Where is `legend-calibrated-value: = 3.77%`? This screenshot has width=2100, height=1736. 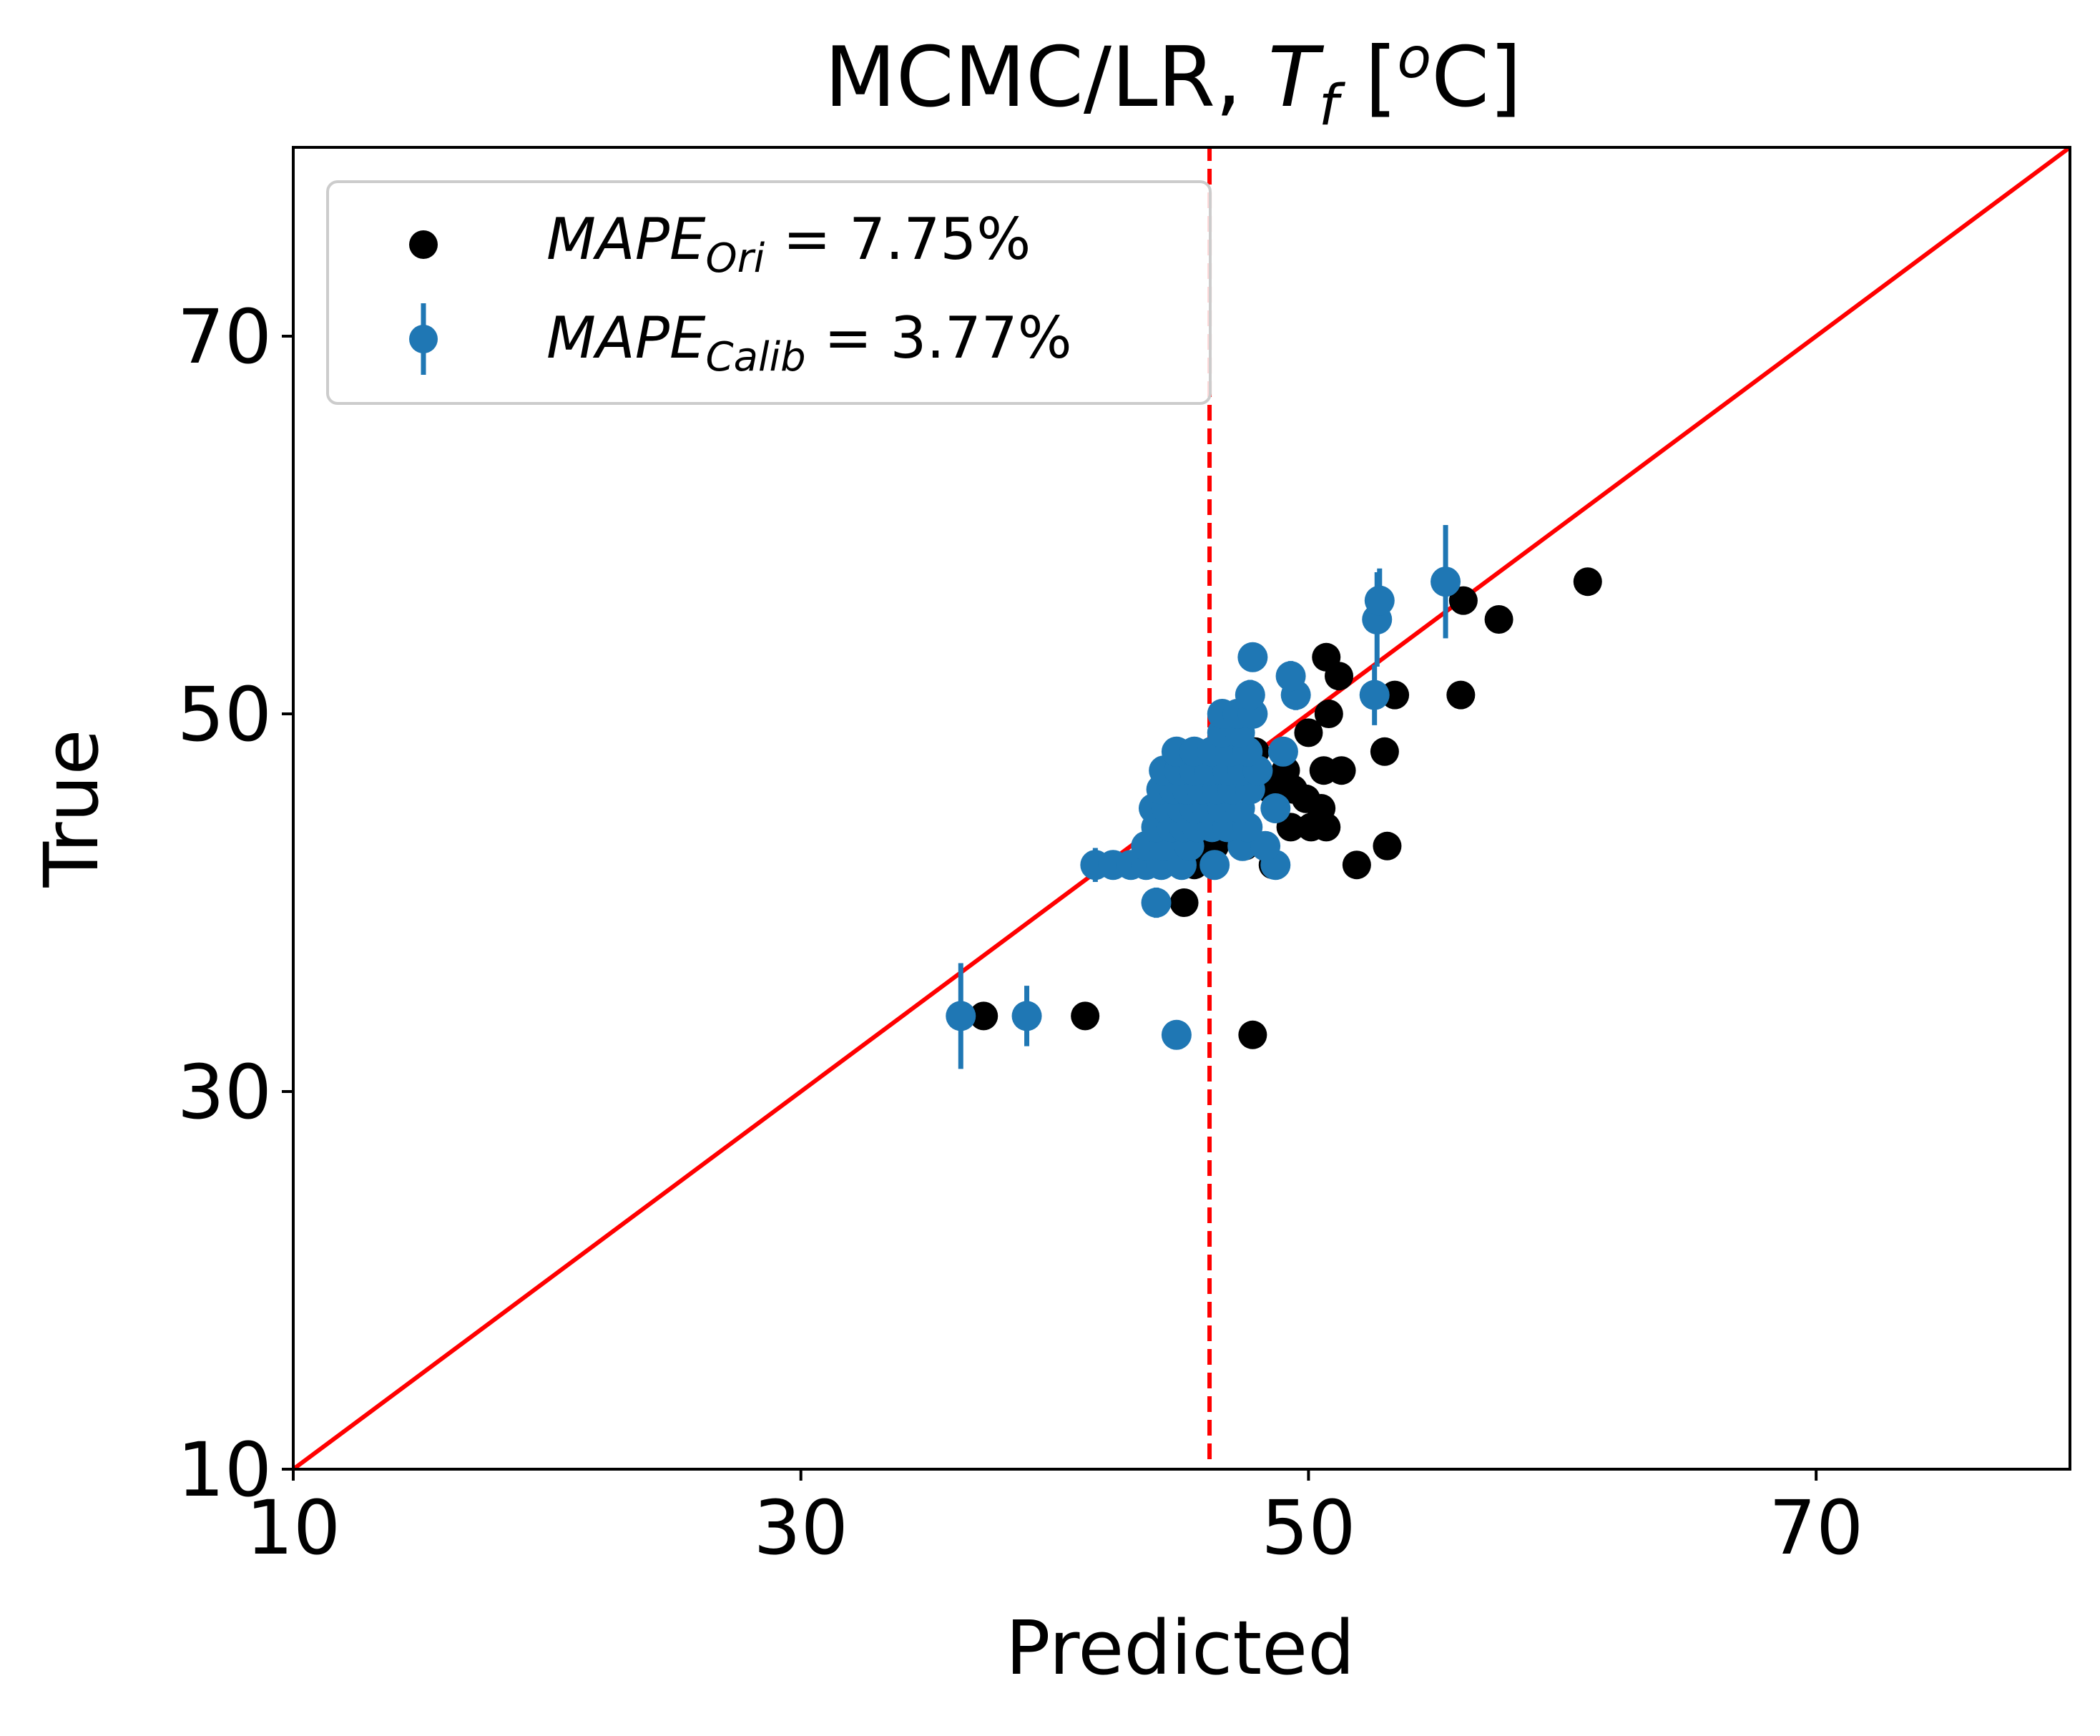
legend-calibrated-value: = 3.77% is located at coordinates (939, 338).